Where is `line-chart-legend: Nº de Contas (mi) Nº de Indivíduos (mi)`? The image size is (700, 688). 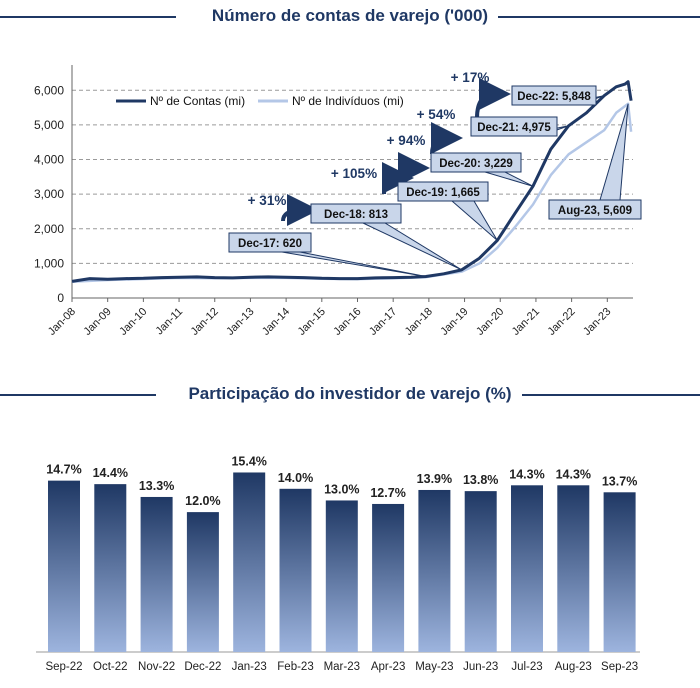
line-chart-legend: Nº de Contas (mi) Nº de Indivíduos (mi) is located at coordinates (260, 101).